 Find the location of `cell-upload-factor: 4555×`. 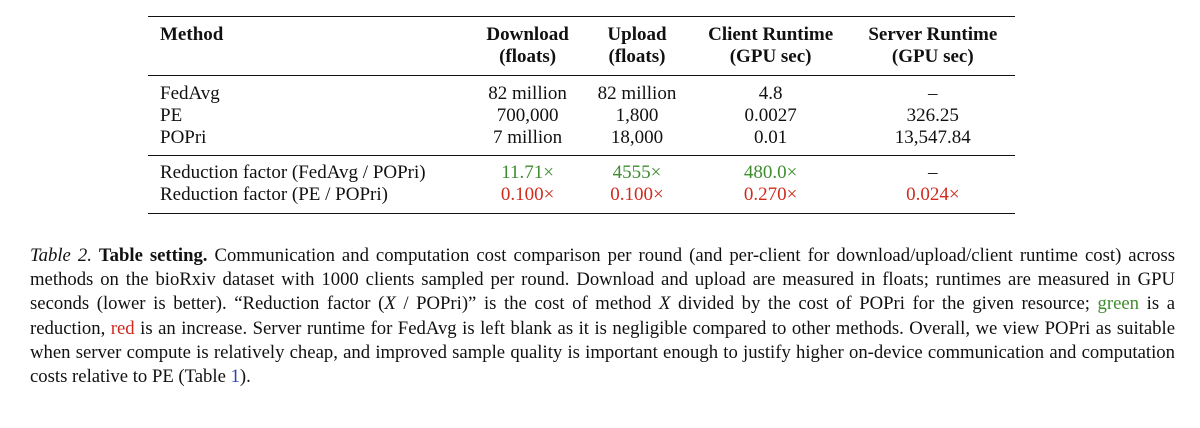

cell-upload-factor: 4555× is located at coordinates (637, 169).